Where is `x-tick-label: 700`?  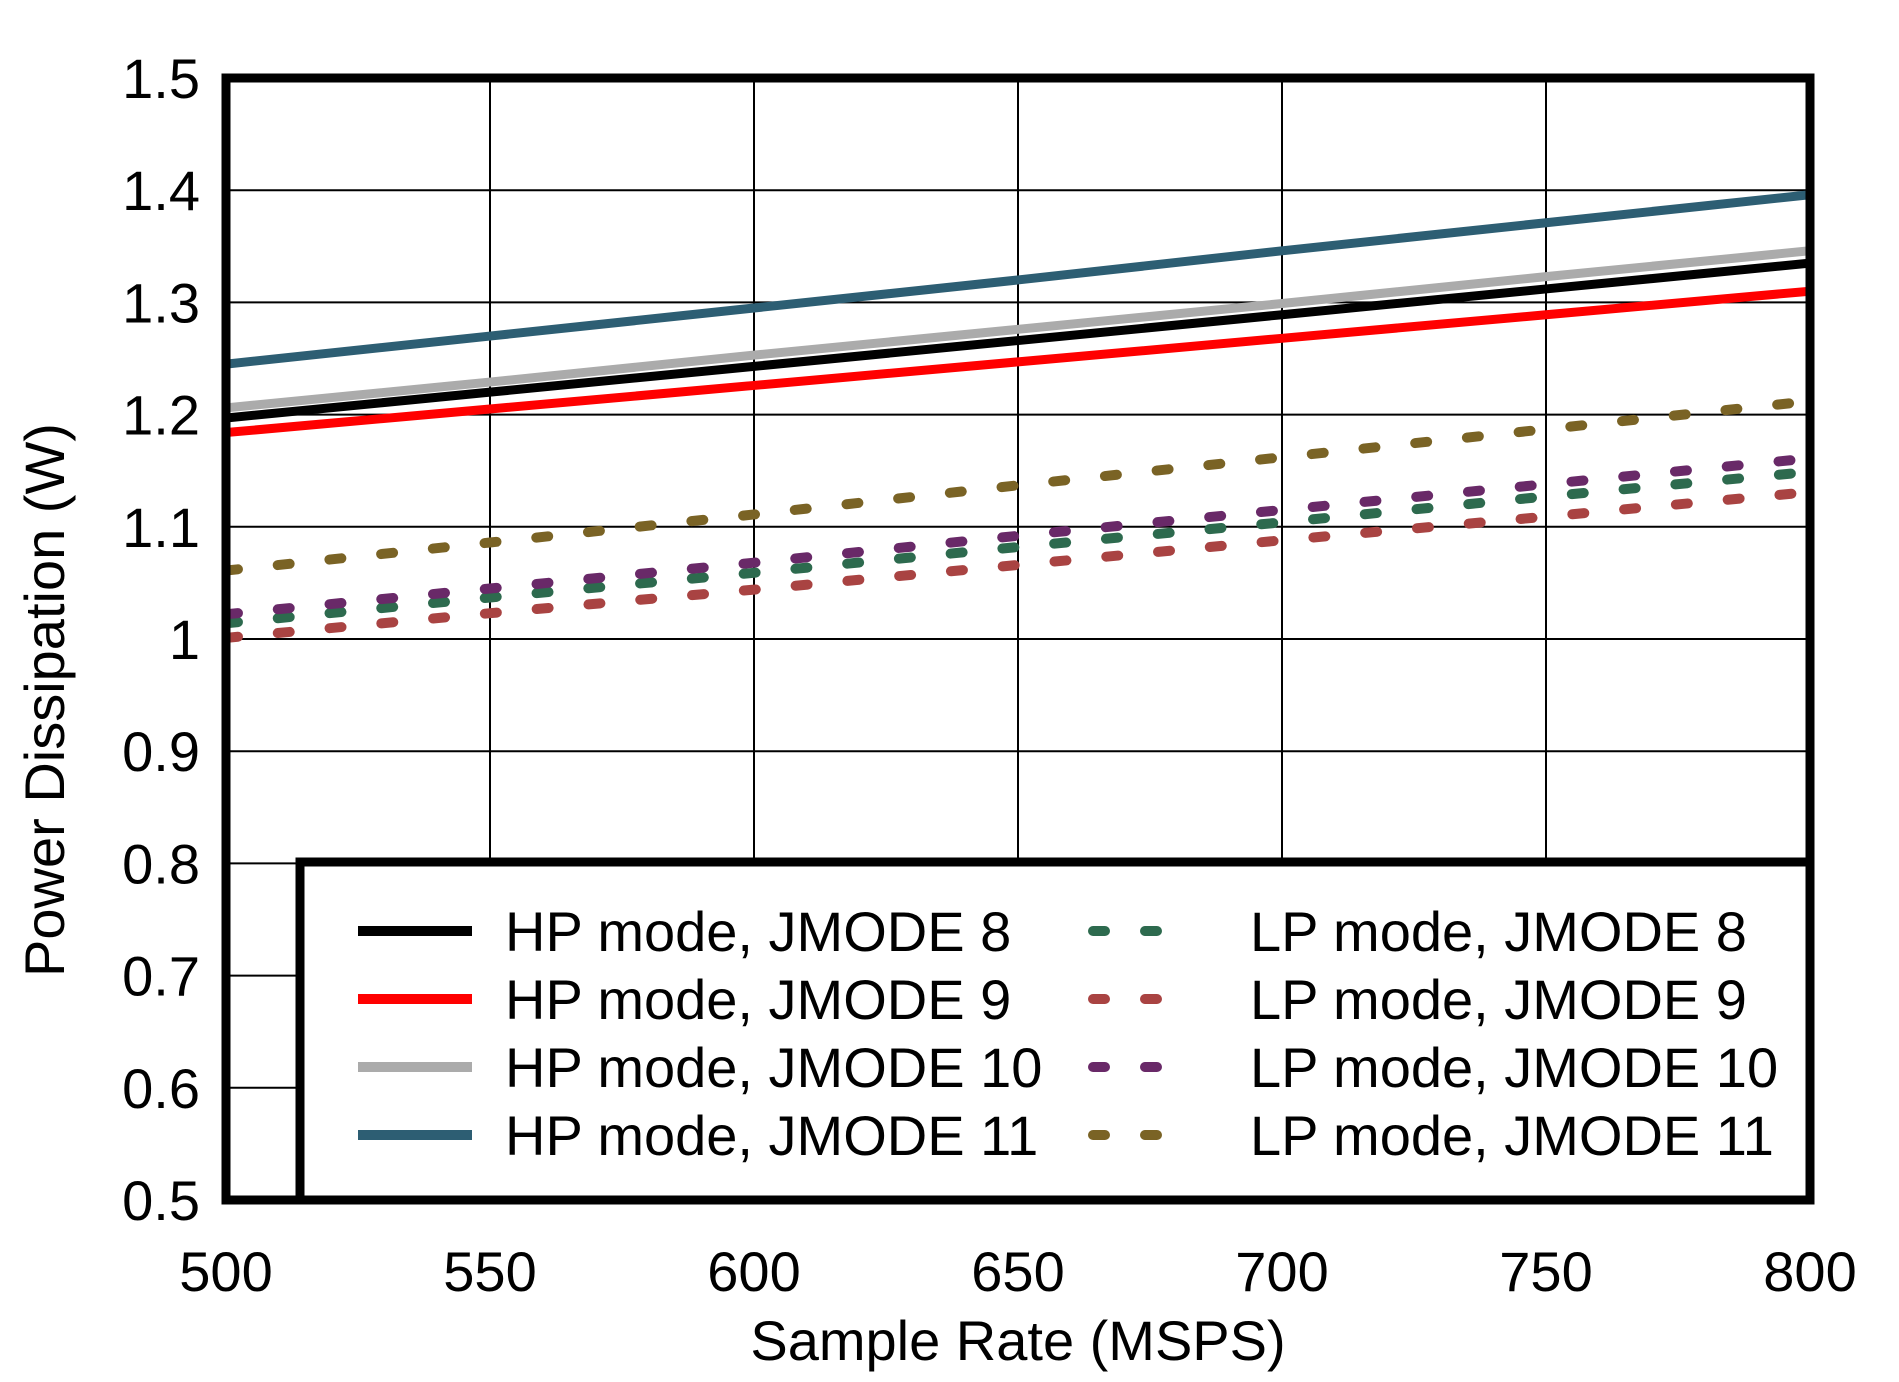
x-tick-label: 700 is located at coordinates (1281, 1271).